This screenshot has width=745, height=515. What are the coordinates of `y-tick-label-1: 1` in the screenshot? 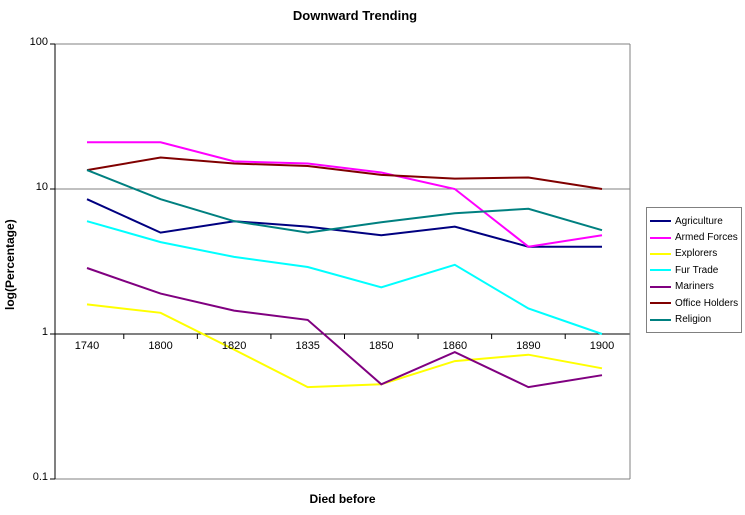 It's located at (44, 332).